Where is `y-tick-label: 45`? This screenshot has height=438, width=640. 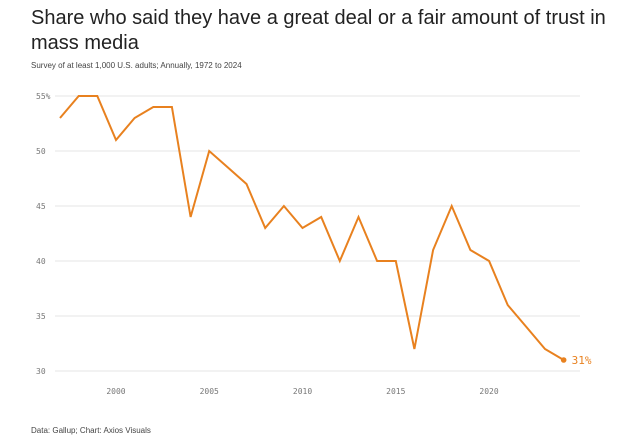 y-tick-label: 45 is located at coordinates (41, 206).